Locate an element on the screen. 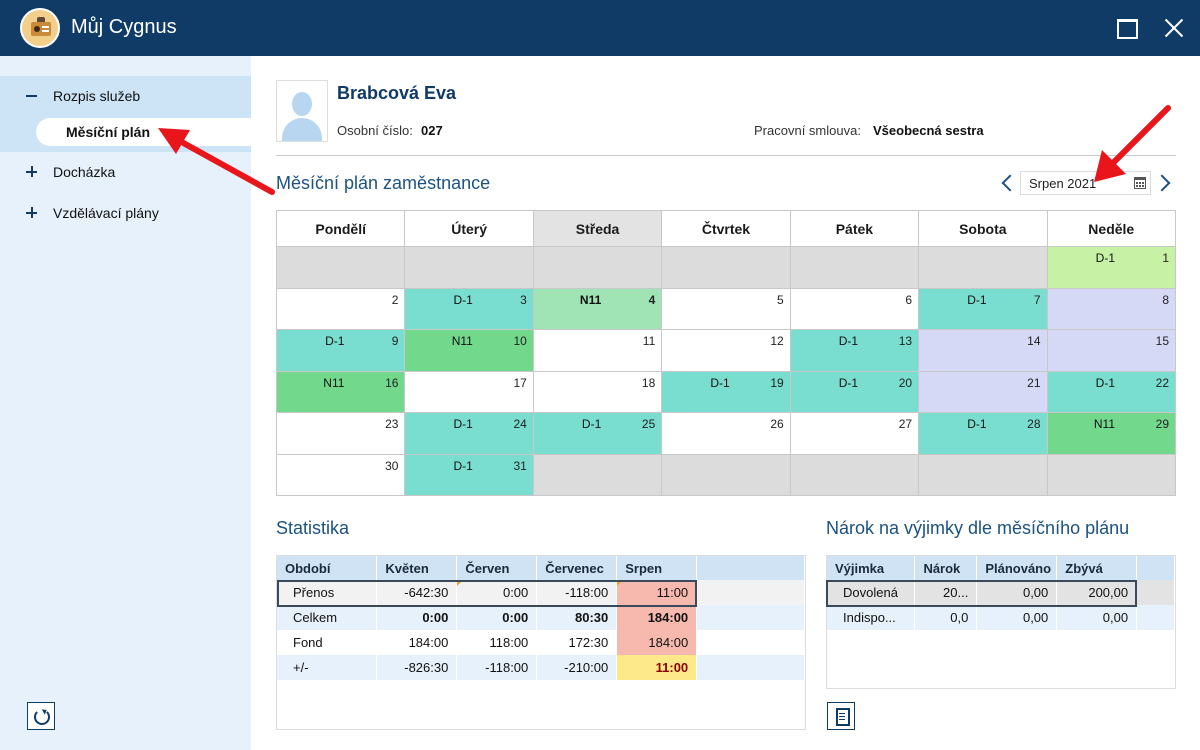 This screenshot has height=750, width=1200. narok-column-header is located at coordinates (1155, 568).